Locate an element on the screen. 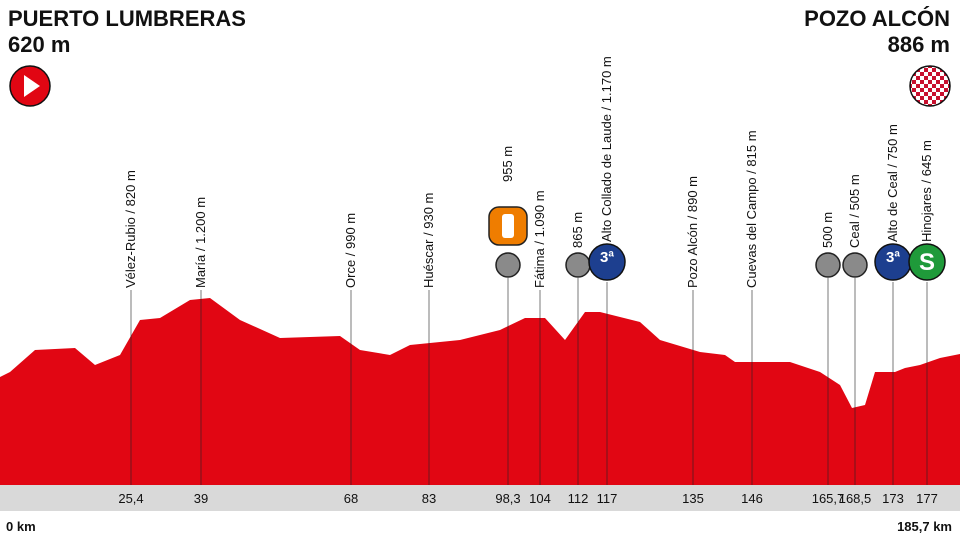 The width and height of the screenshot is (960, 541). waypoint-km: 173 is located at coordinates (893, 498).